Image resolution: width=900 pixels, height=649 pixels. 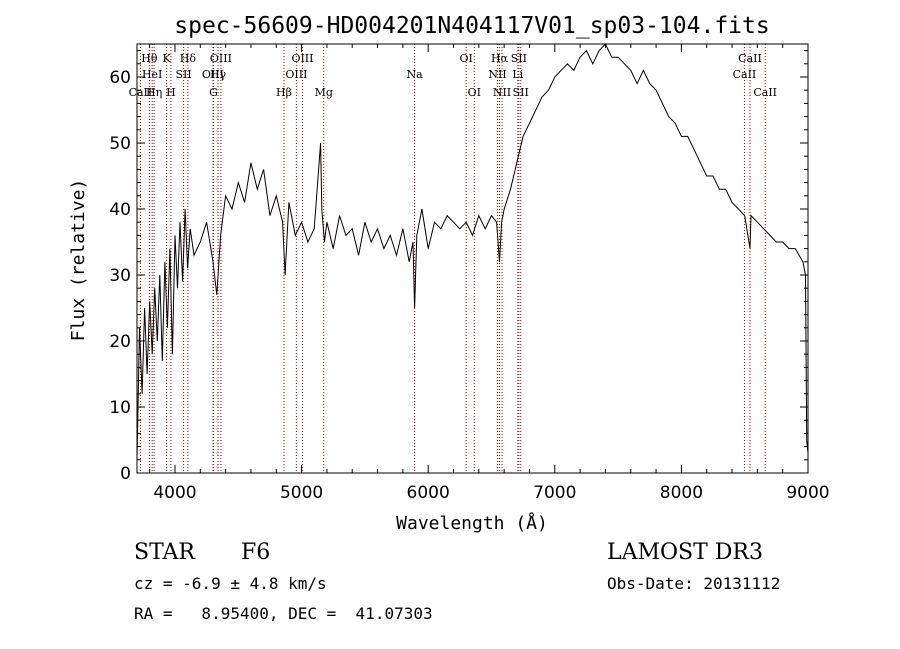 I want to click on object-type: STAR, so click(x=164, y=552).